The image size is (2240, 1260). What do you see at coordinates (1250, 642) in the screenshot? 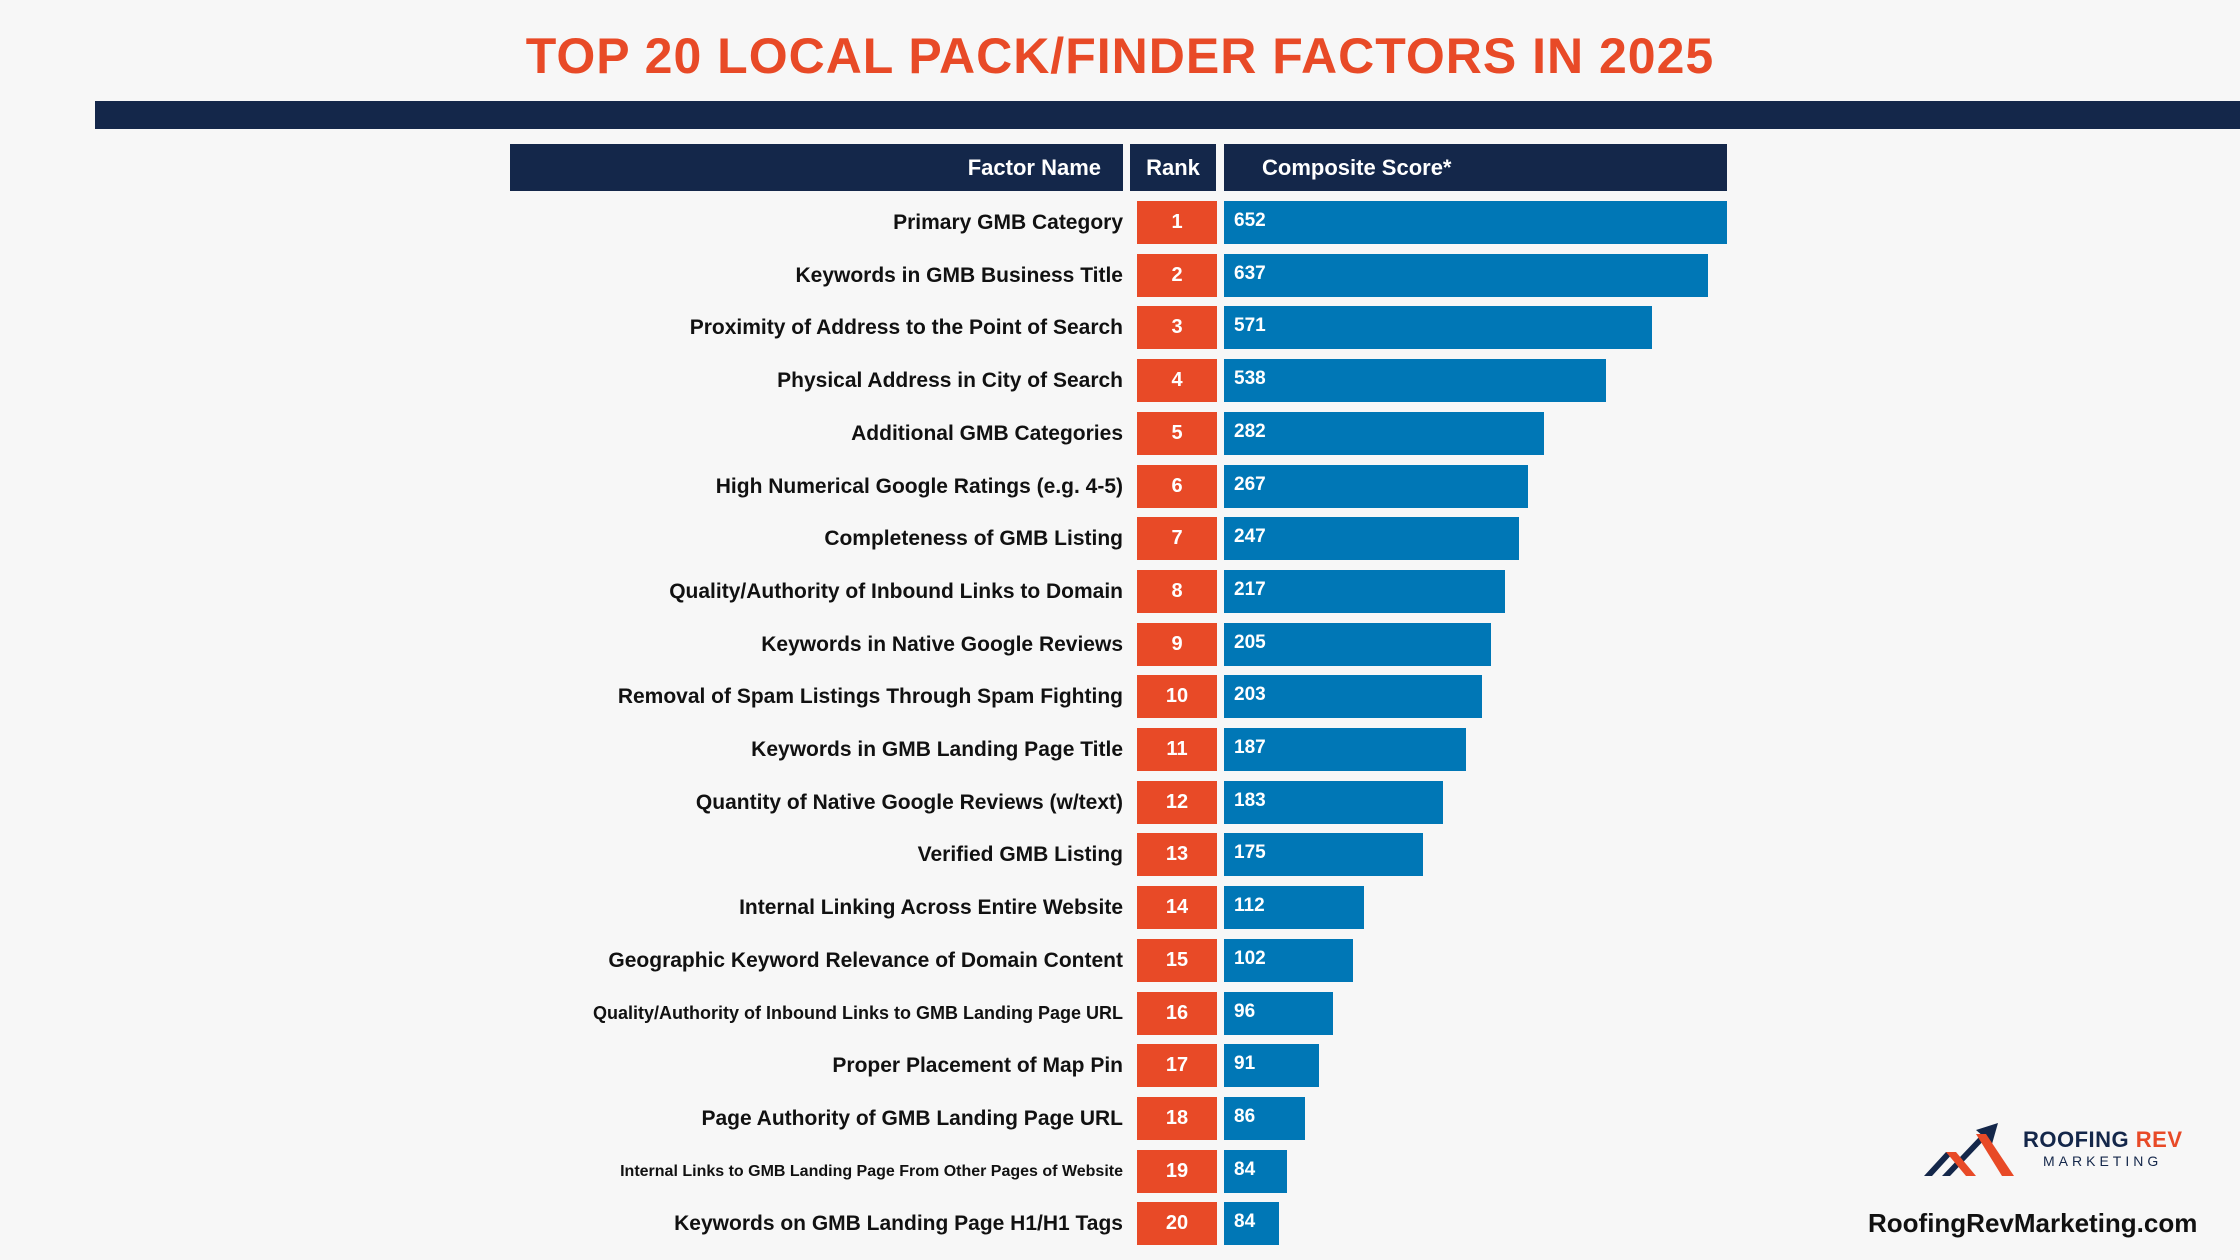
I see `score-value: 205` at bounding box center [1250, 642].